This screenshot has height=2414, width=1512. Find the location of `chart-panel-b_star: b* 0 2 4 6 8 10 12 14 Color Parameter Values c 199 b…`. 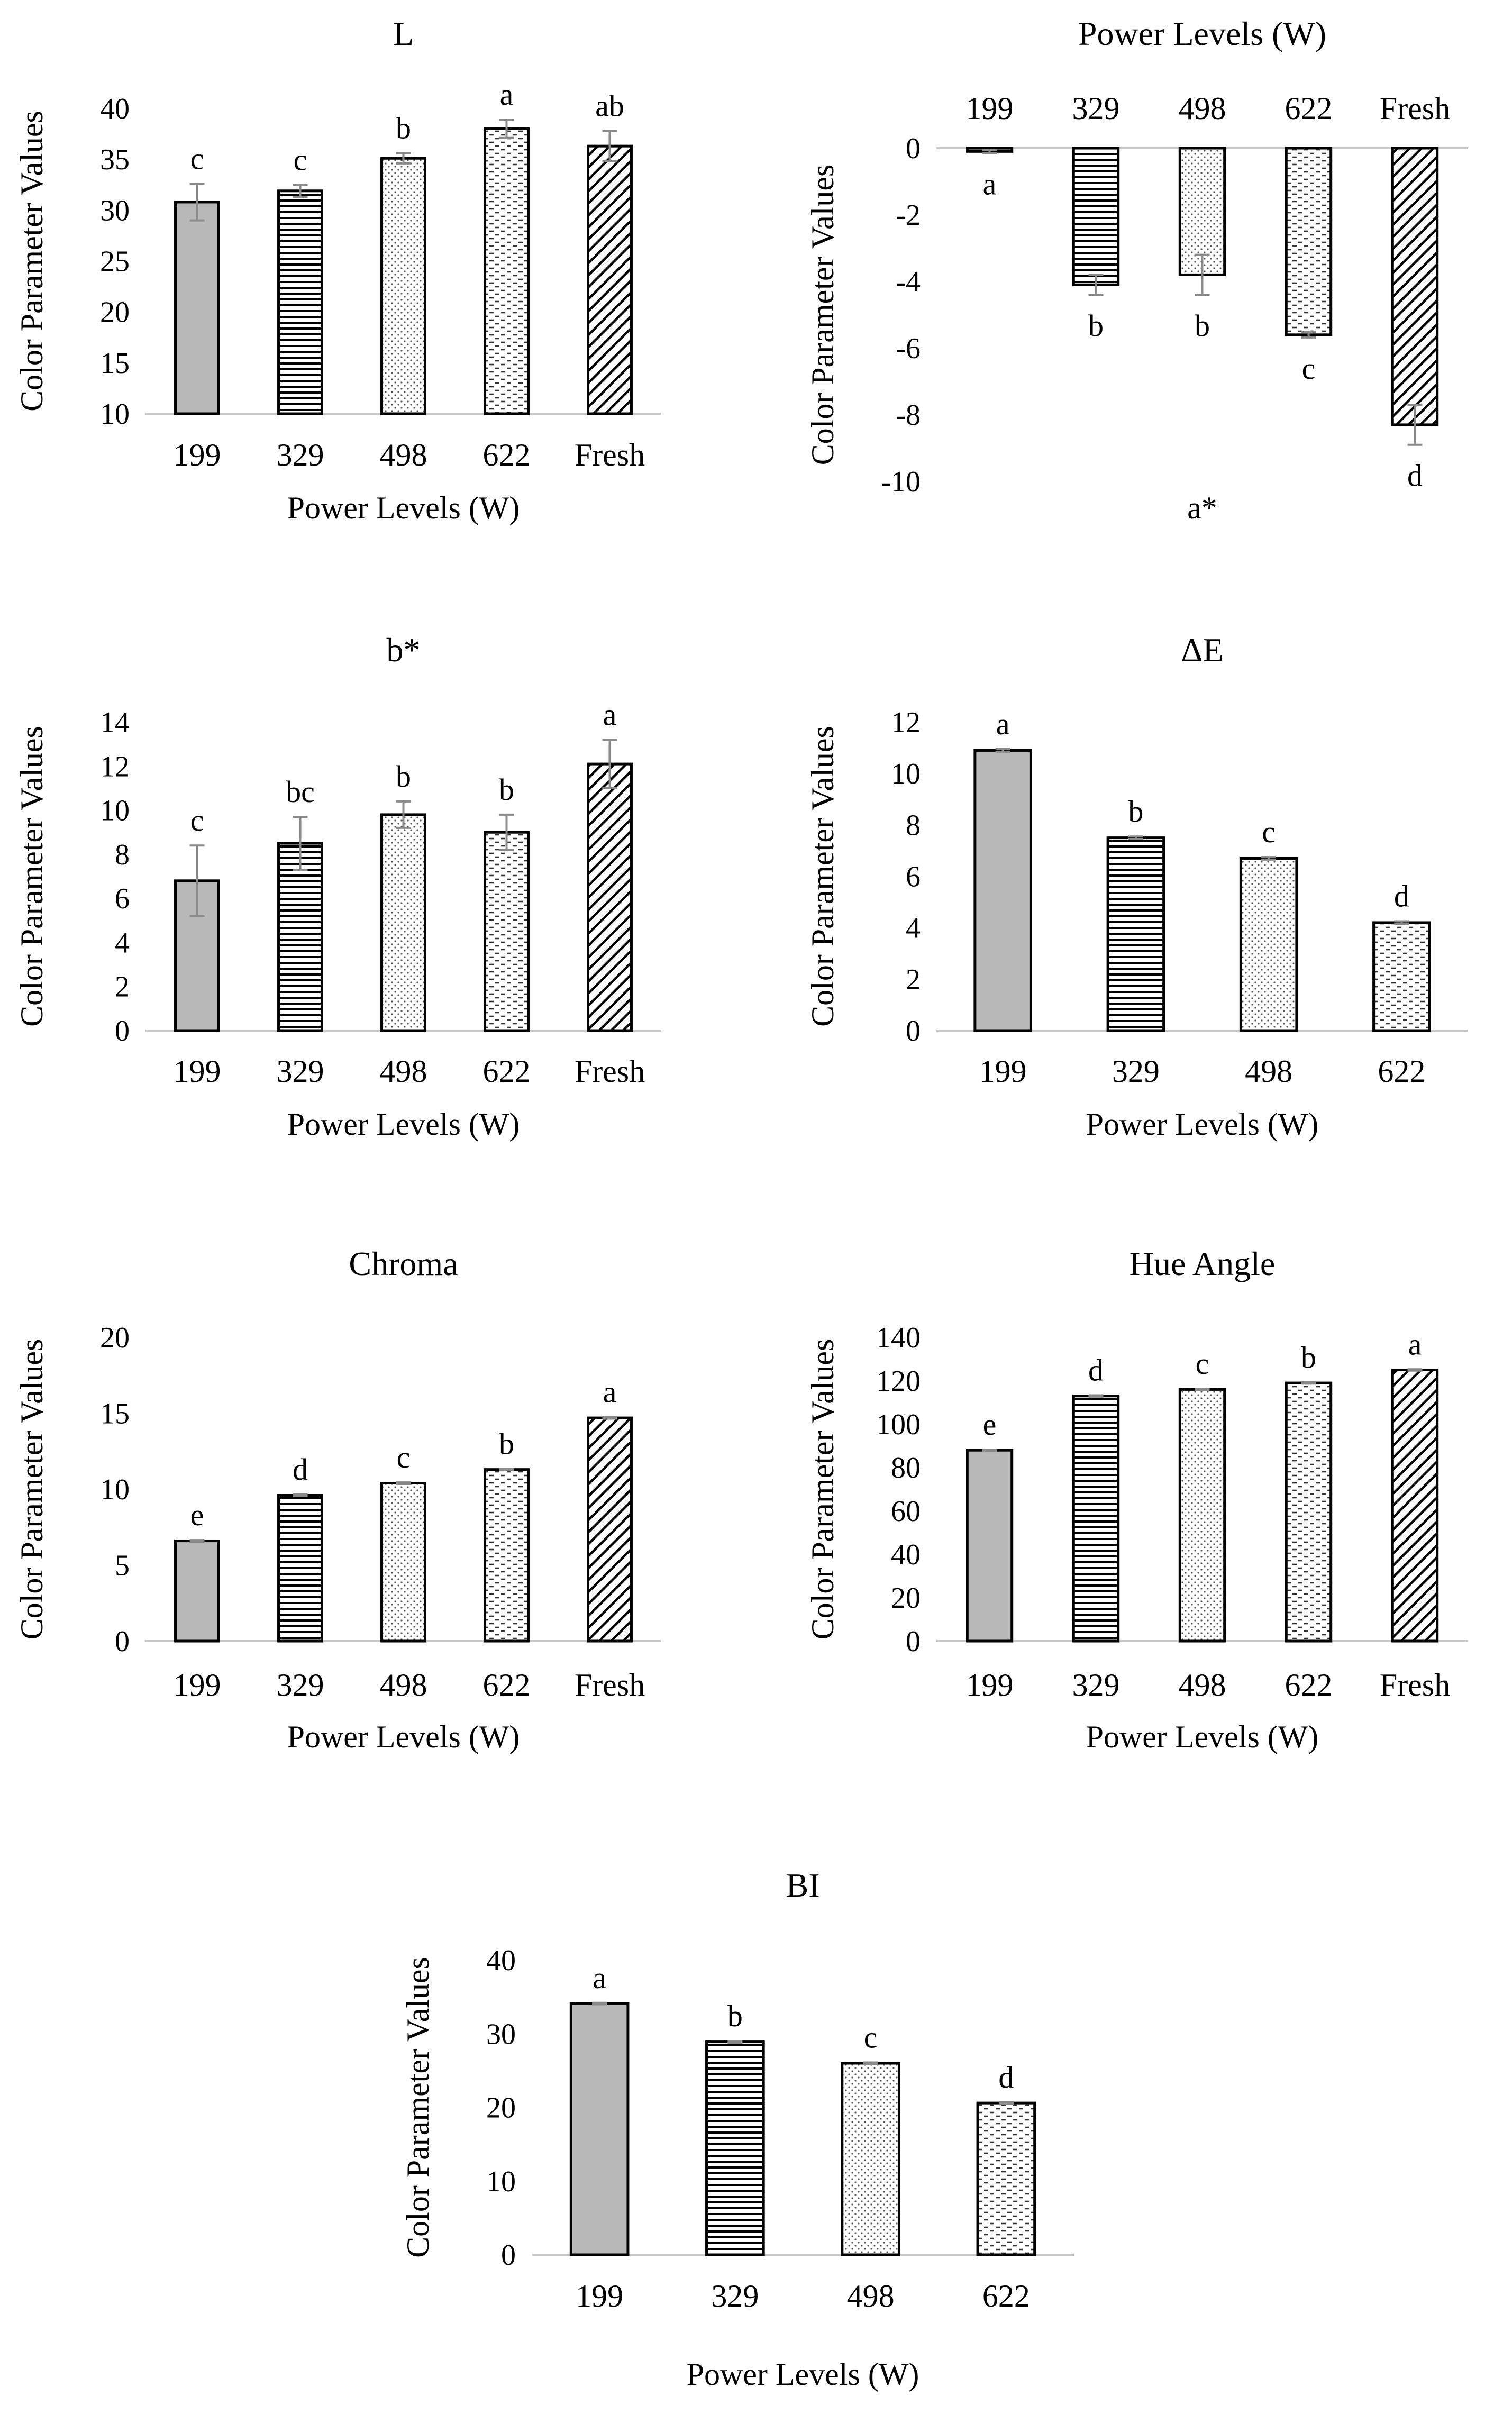

chart-panel-b_star: b* 0 2 4 6 8 10 12 14 Color Parameter Values c 199 b… is located at coordinates (337, 886).